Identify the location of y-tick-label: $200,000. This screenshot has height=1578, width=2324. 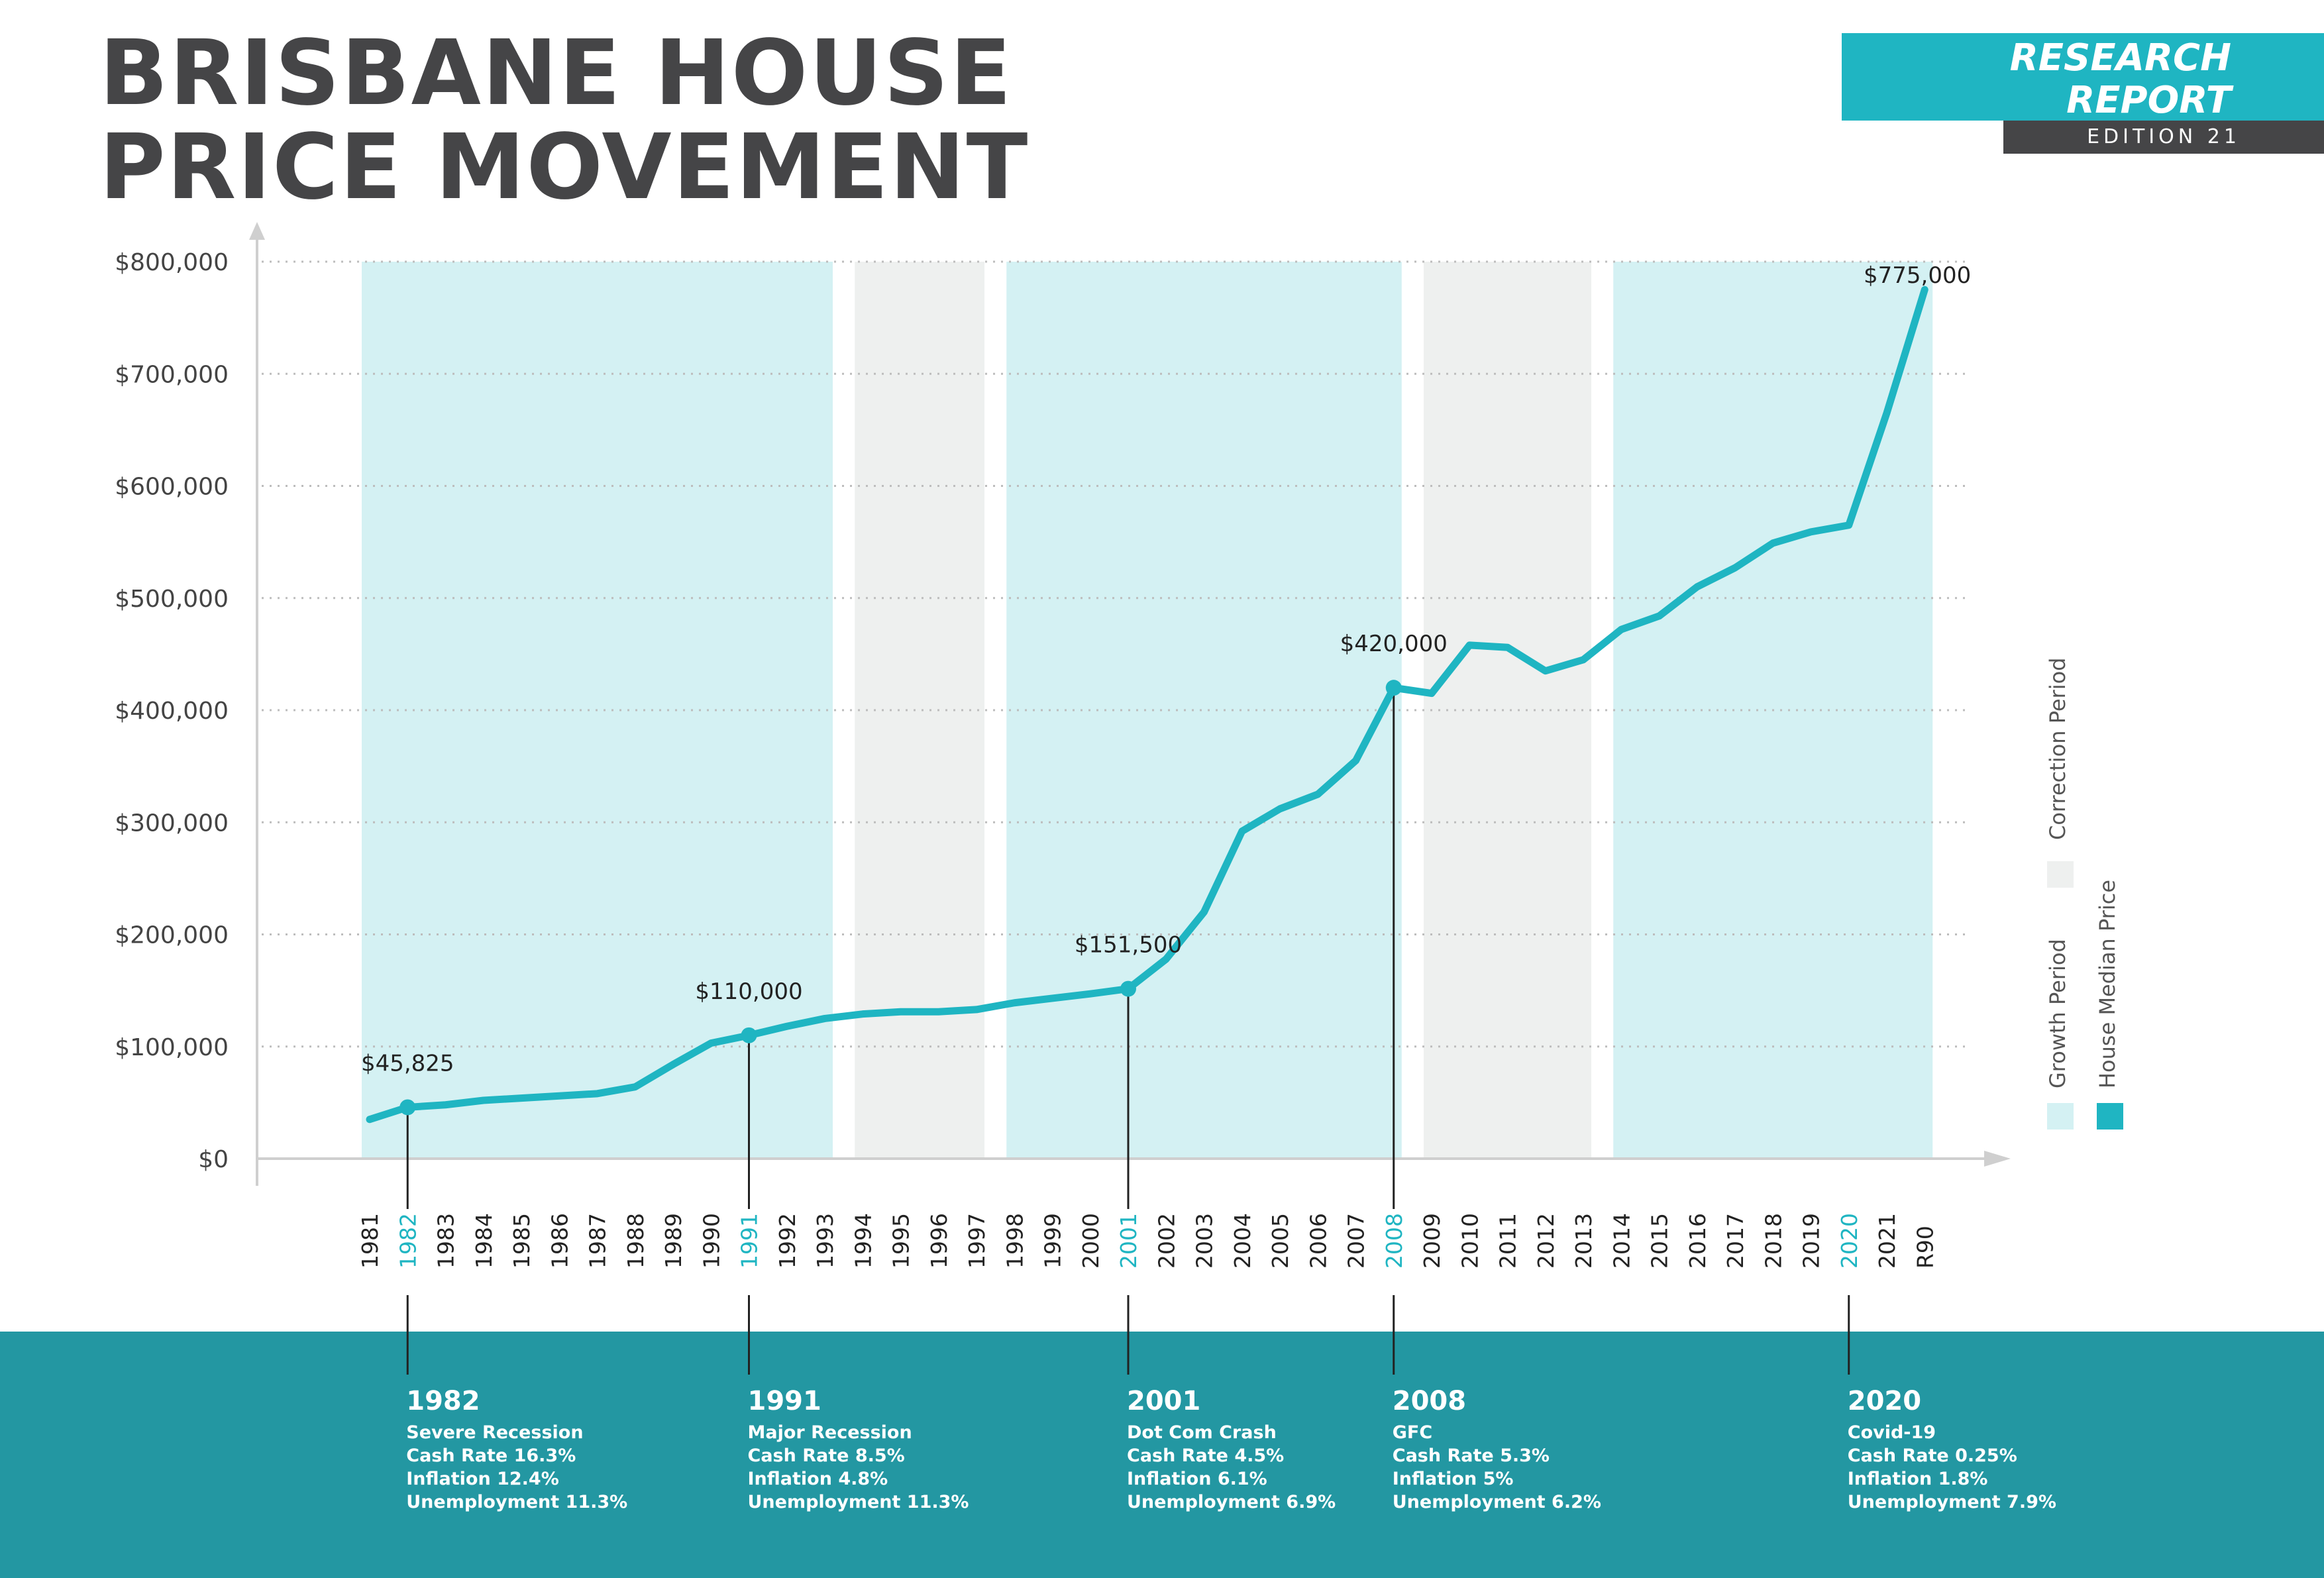
(172, 935).